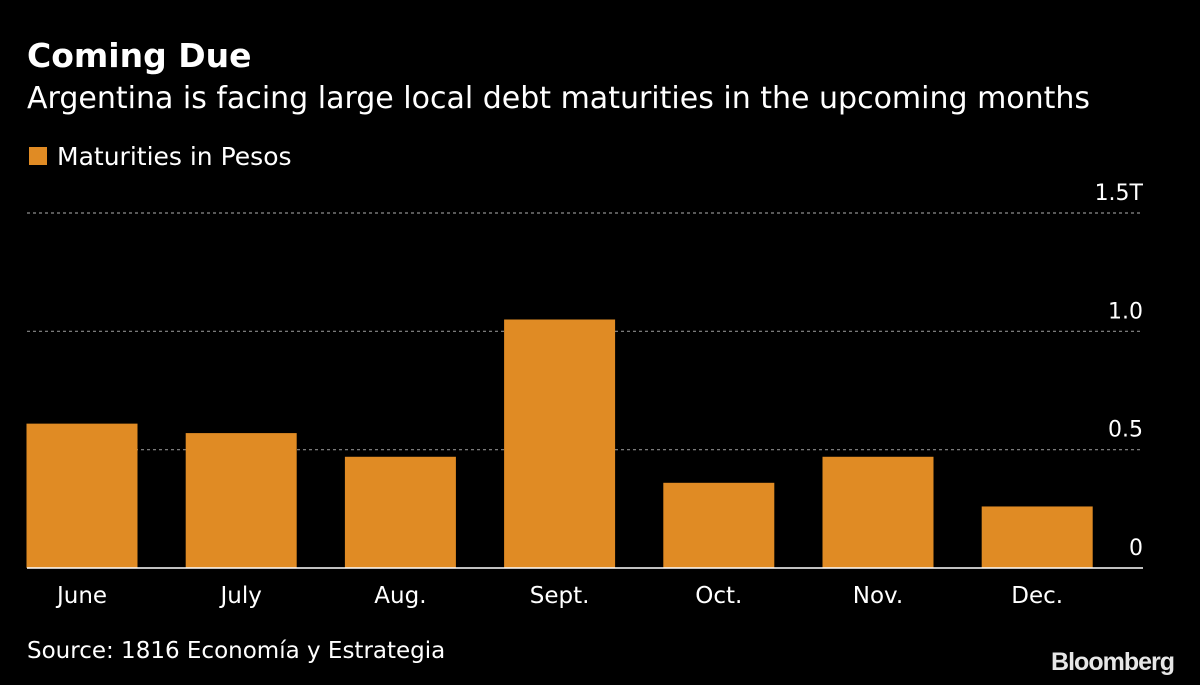 The height and width of the screenshot is (685, 1200). What do you see at coordinates (236, 651) in the screenshot?
I see `source-note: Source: 1816 Economía y Estrategia` at bounding box center [236, 651].